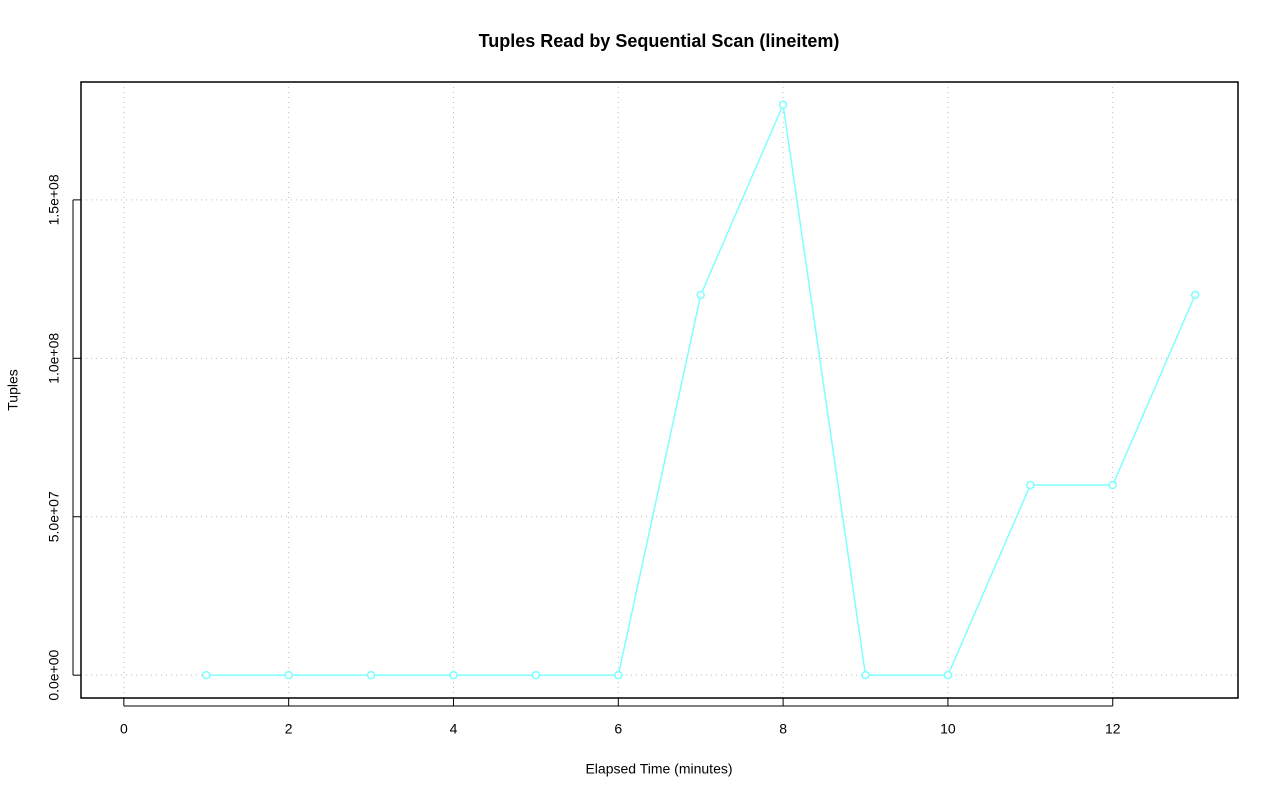  I want to click on x-tick-label: 4, so click(454, 729).